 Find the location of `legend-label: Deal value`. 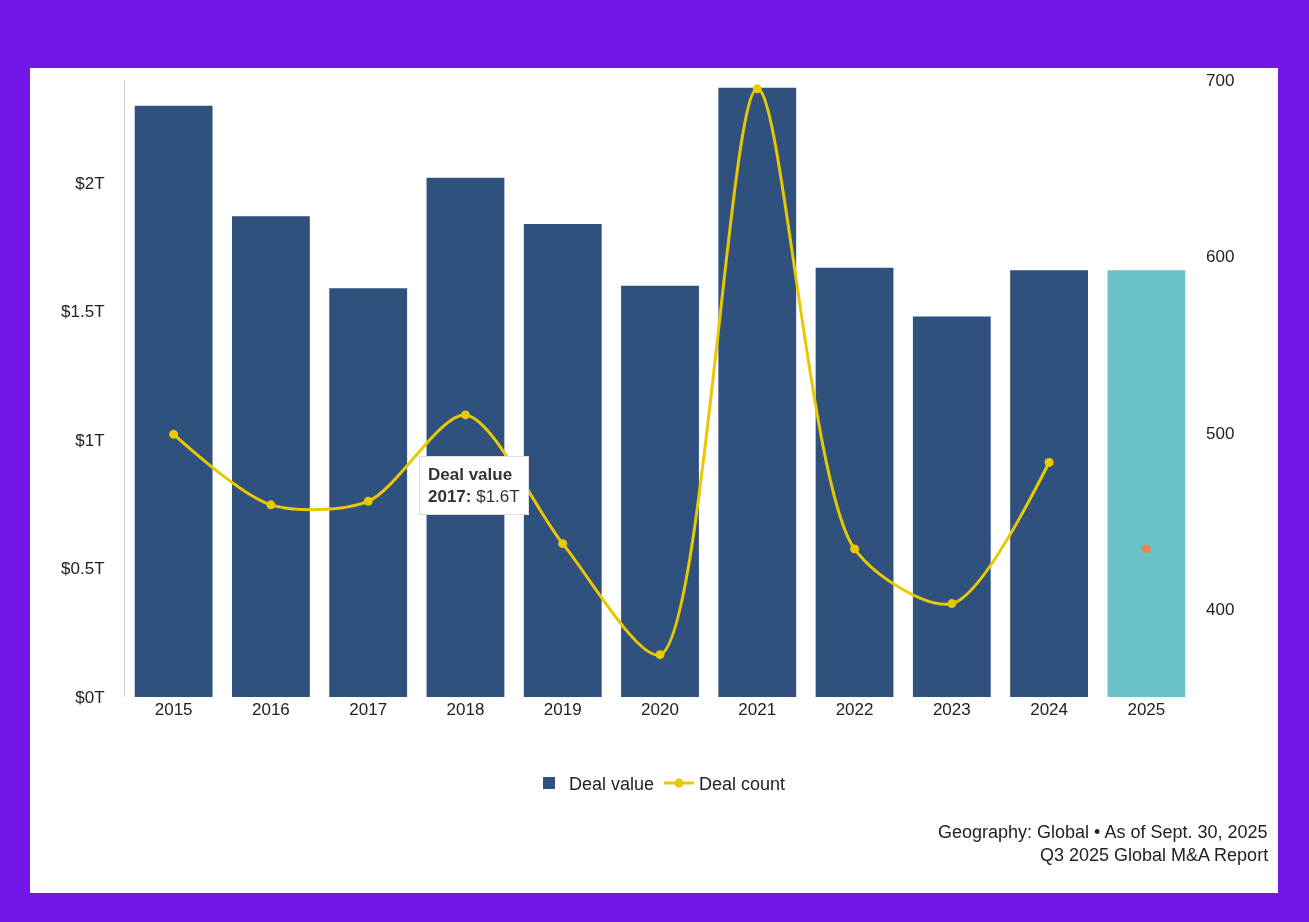

legend-label: Deal value is located at coordinates (612, 784).